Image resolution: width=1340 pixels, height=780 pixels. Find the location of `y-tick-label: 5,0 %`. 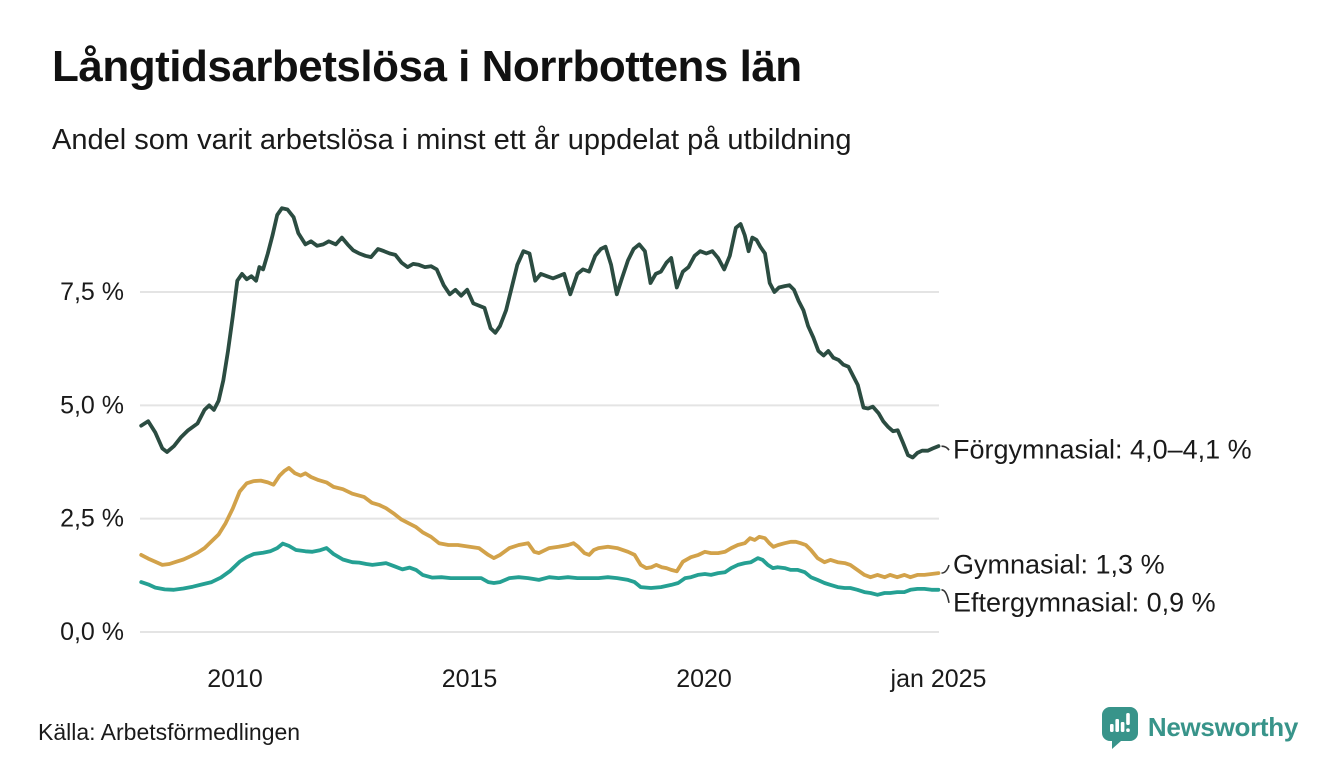

y-tick-label: 5,0 % is located at coordinates (92, 405).